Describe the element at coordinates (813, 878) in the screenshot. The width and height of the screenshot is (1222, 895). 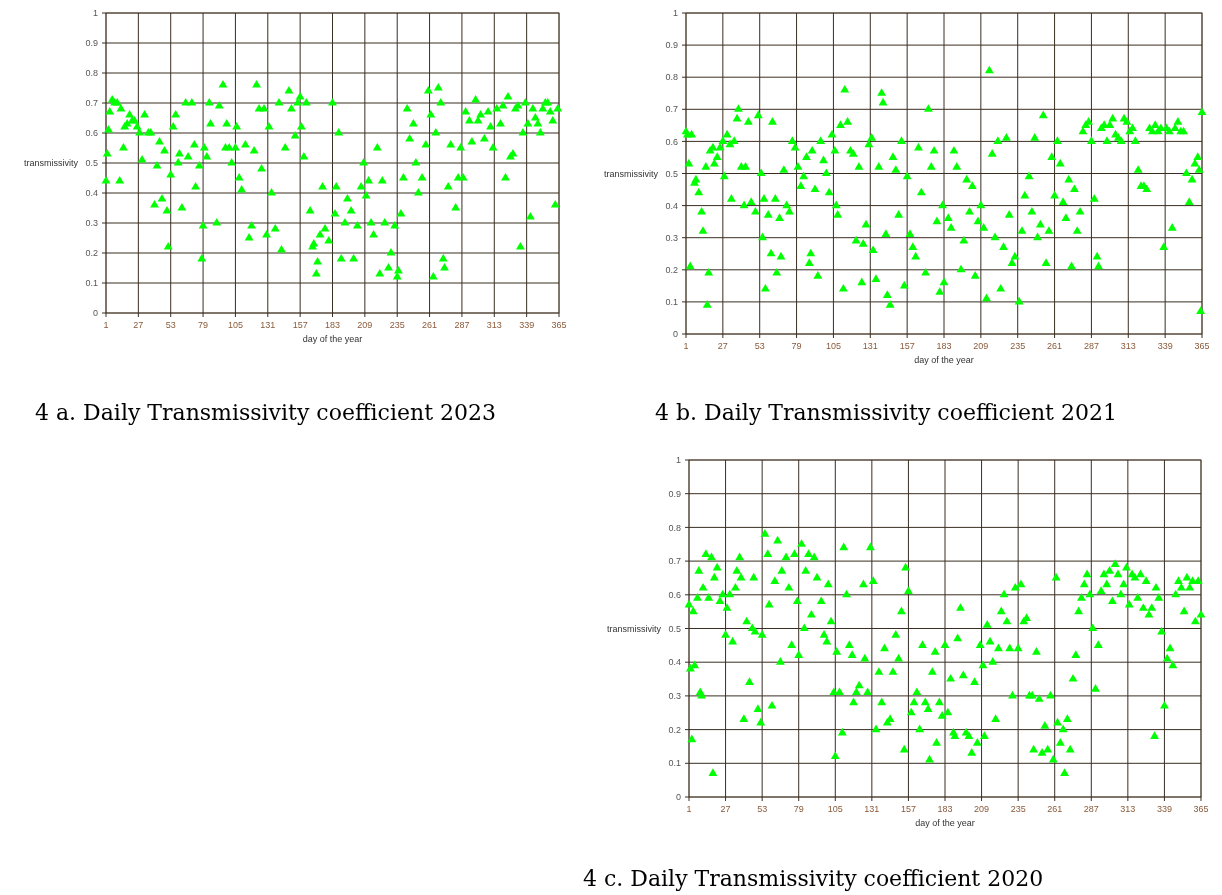
I see `text: 4 c. Daily Transmissivity coefficient 2020` at that location.